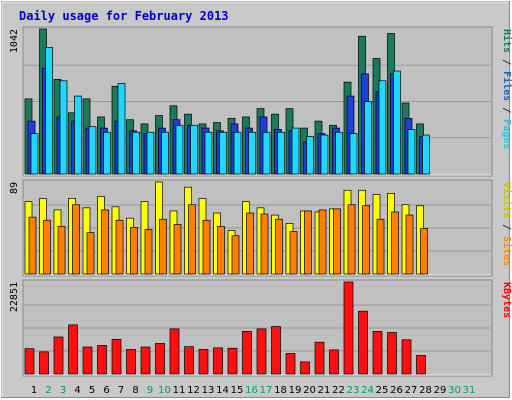  Describe the element at coordinates (469, 390) in the screenshot. I see `x-tick-label: 31` at that location.